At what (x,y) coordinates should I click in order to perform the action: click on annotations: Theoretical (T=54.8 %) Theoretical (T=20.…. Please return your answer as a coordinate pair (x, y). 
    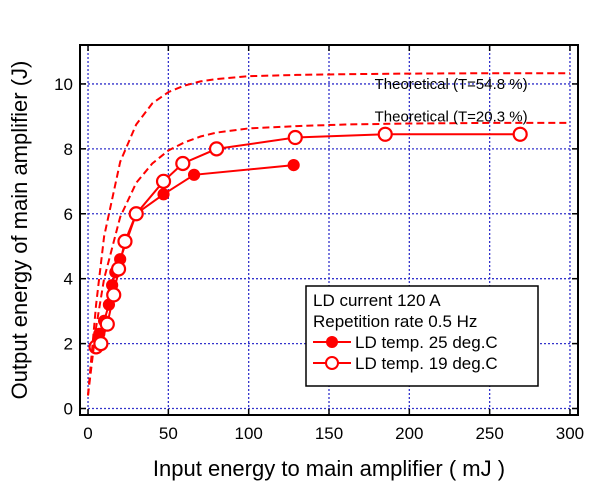
    Looking at the image, I should click on (451, 100).